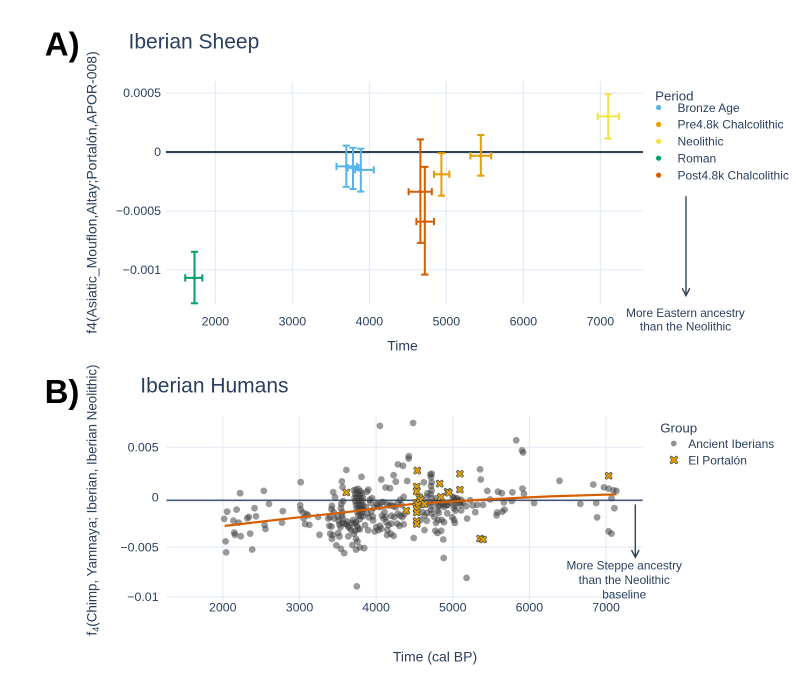  What do you see at coordinates (624, 595) in the screenshot?
I see `svg-text: baseline` at bounding box center [624, 595].